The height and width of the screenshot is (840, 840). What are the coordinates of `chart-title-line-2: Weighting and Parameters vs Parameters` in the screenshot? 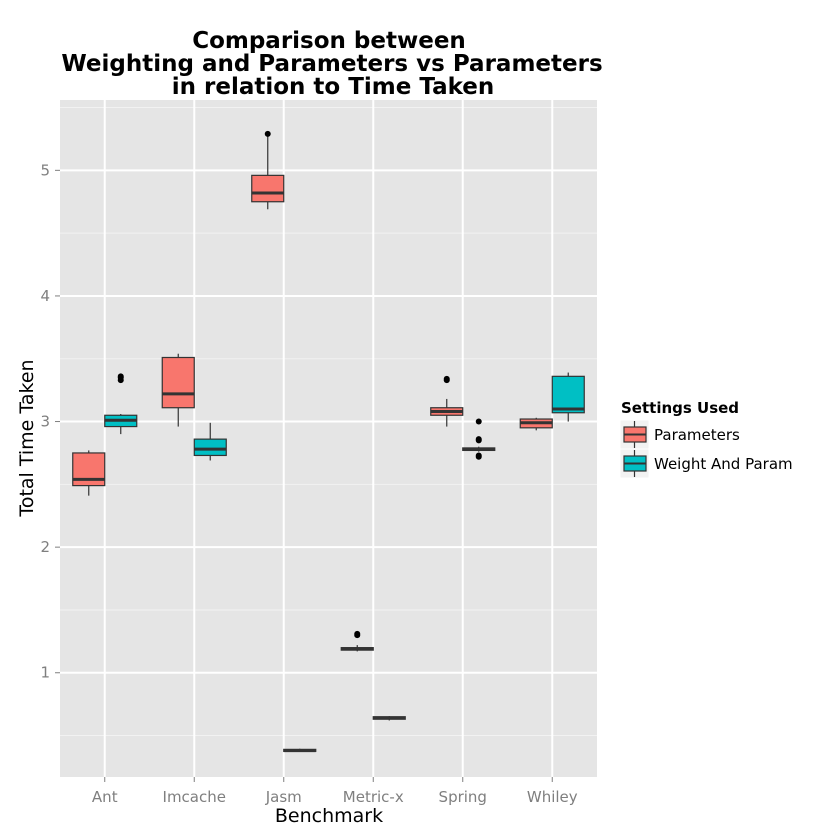 It's located at (331, 64).